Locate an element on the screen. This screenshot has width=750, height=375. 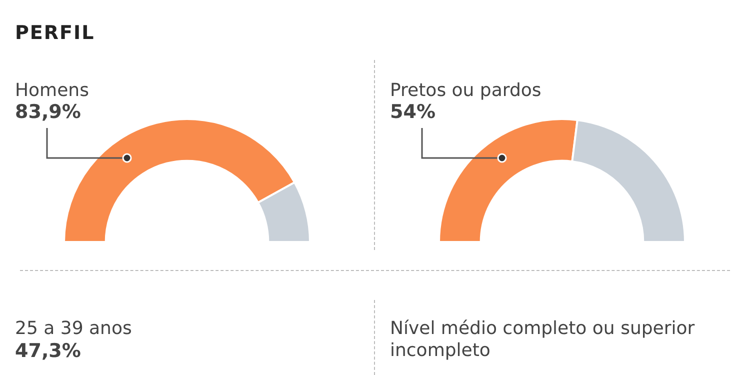
text: 47,3% is located at coordinates (48, 351).